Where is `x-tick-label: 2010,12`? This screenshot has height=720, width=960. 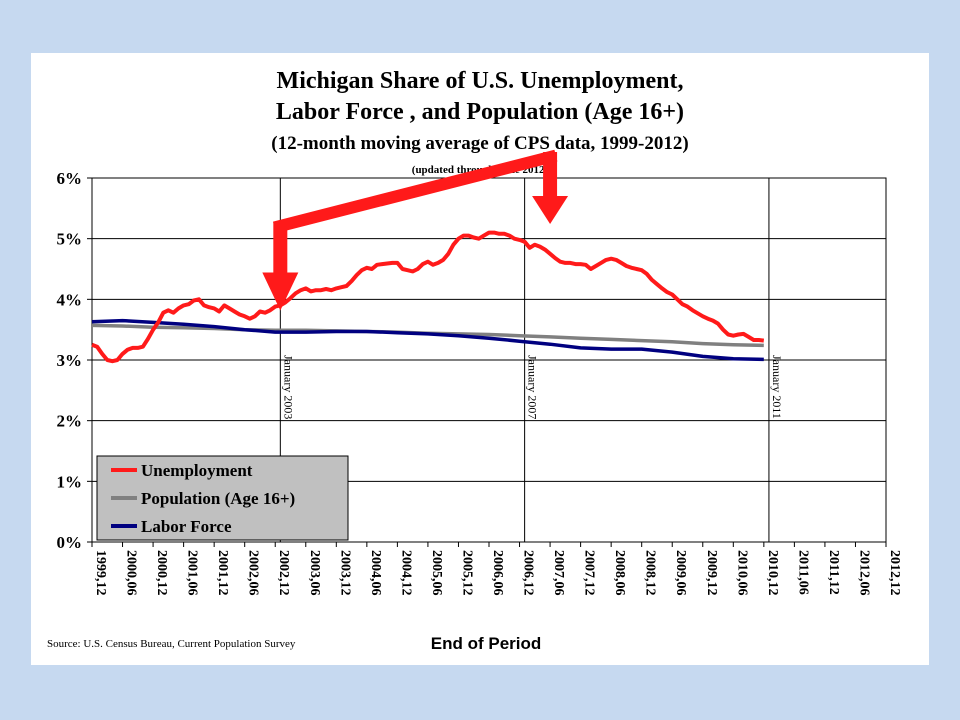
x-tick-label: 2010,12 is located at coordinates (772, 573).